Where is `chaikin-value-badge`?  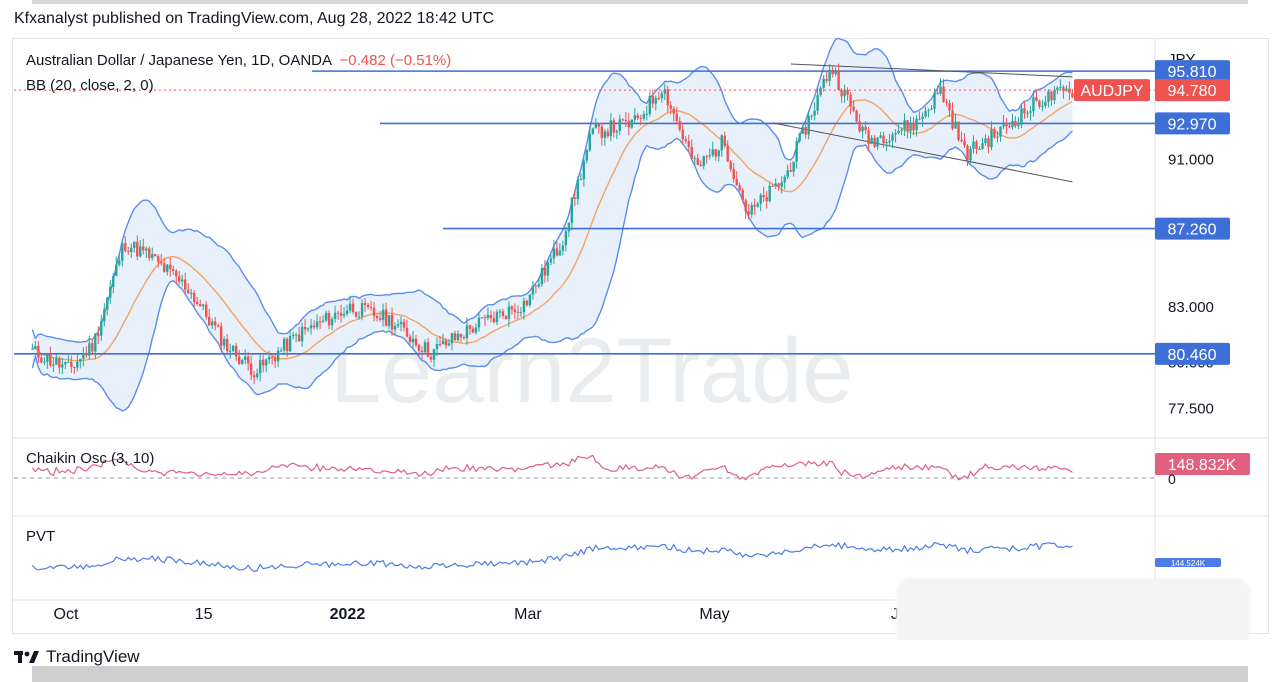 chaikin-value-badge is located at coordinates (1202, 464).